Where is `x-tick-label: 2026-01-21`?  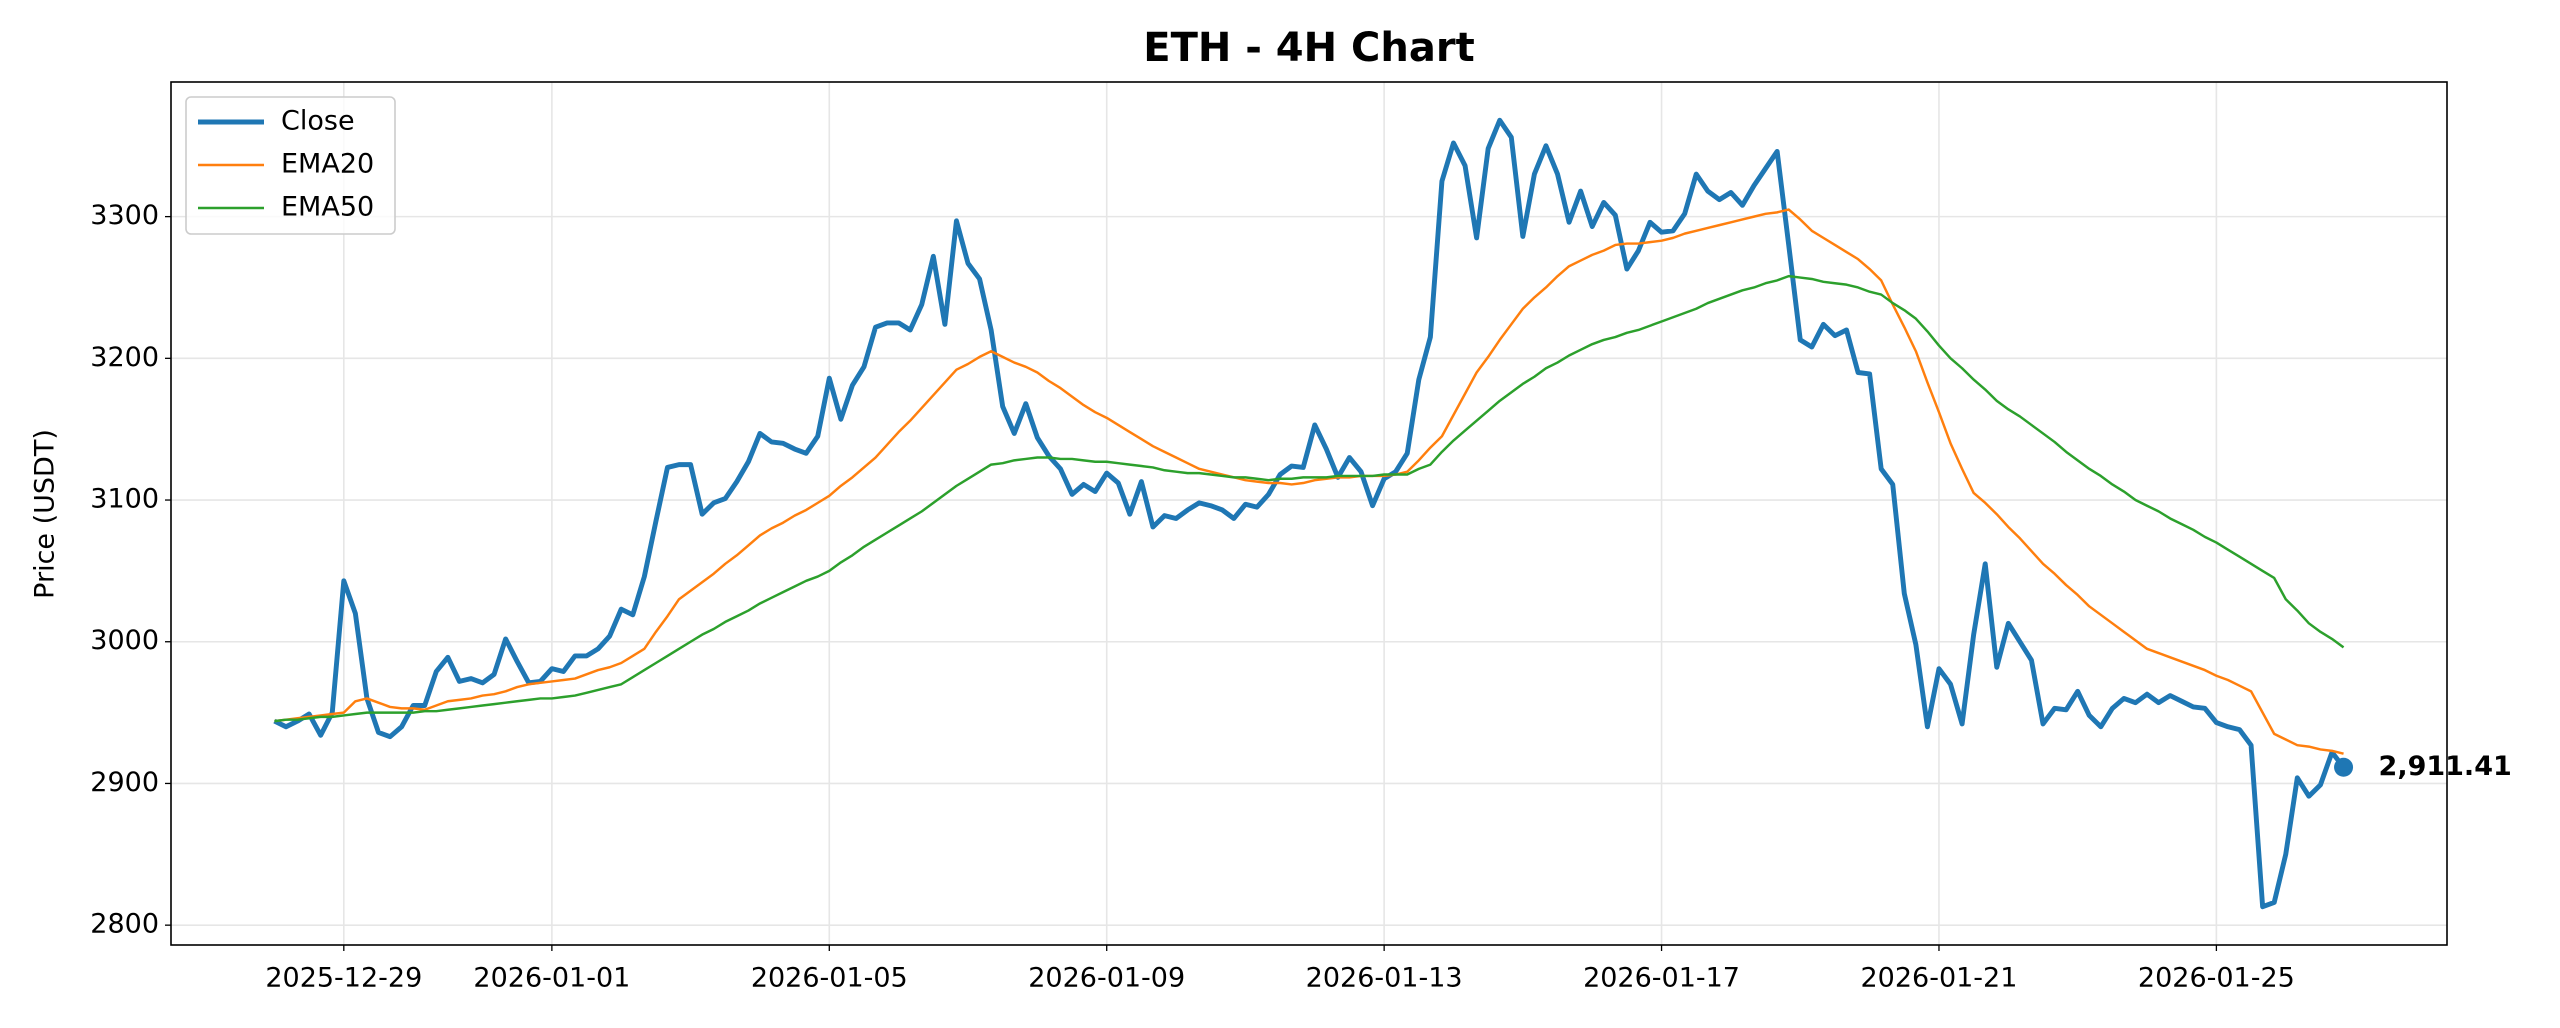
x-tick-label: 2026-01-21 is located at coordinates (1939, 978).